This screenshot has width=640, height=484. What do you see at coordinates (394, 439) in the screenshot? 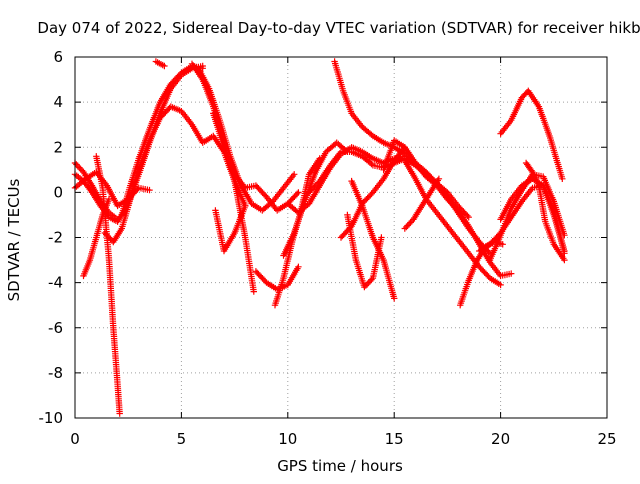
I see `x-tick-label: 15` at bounding box center [394, 439].